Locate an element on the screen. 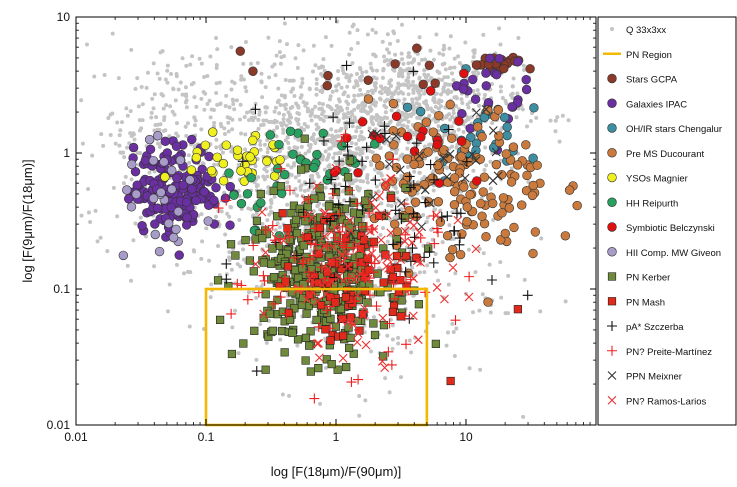 Image resolution: width=737 pixels, height=487 pixels. legend-label: Galaxies IPAC is located at coordinates (656, 104).